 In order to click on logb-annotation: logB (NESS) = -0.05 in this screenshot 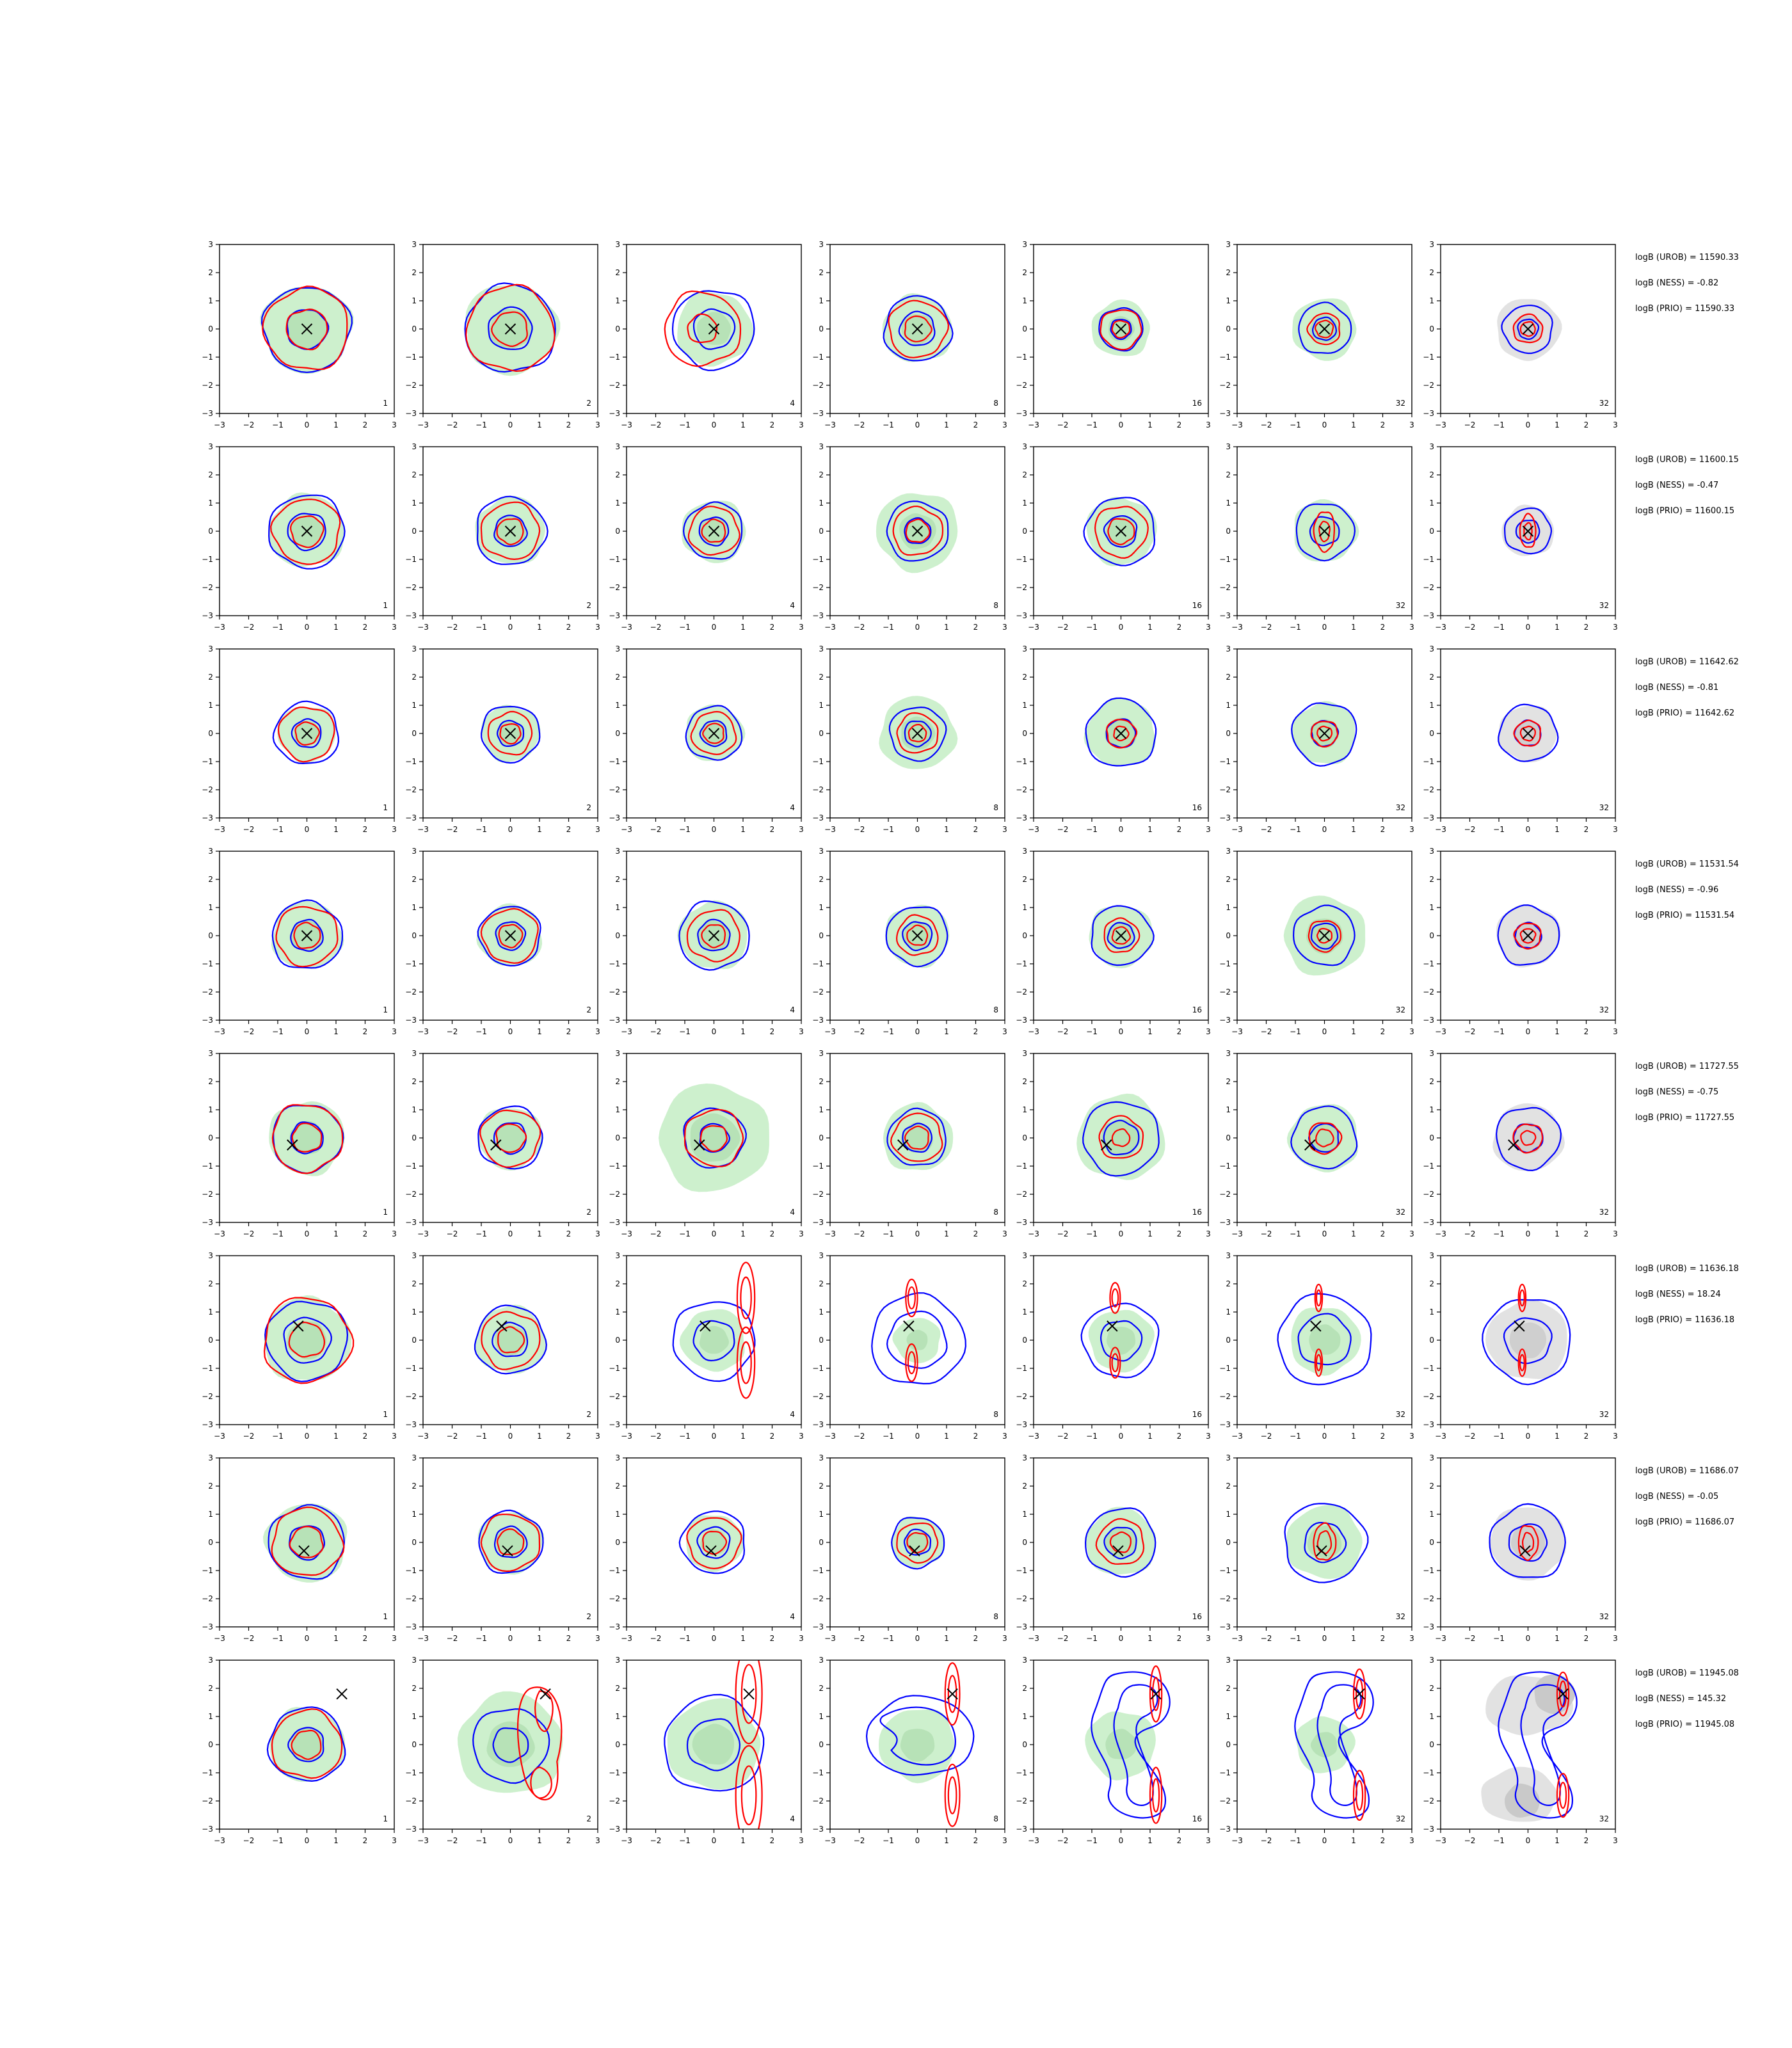, I will do `click(1676, 1496)`.